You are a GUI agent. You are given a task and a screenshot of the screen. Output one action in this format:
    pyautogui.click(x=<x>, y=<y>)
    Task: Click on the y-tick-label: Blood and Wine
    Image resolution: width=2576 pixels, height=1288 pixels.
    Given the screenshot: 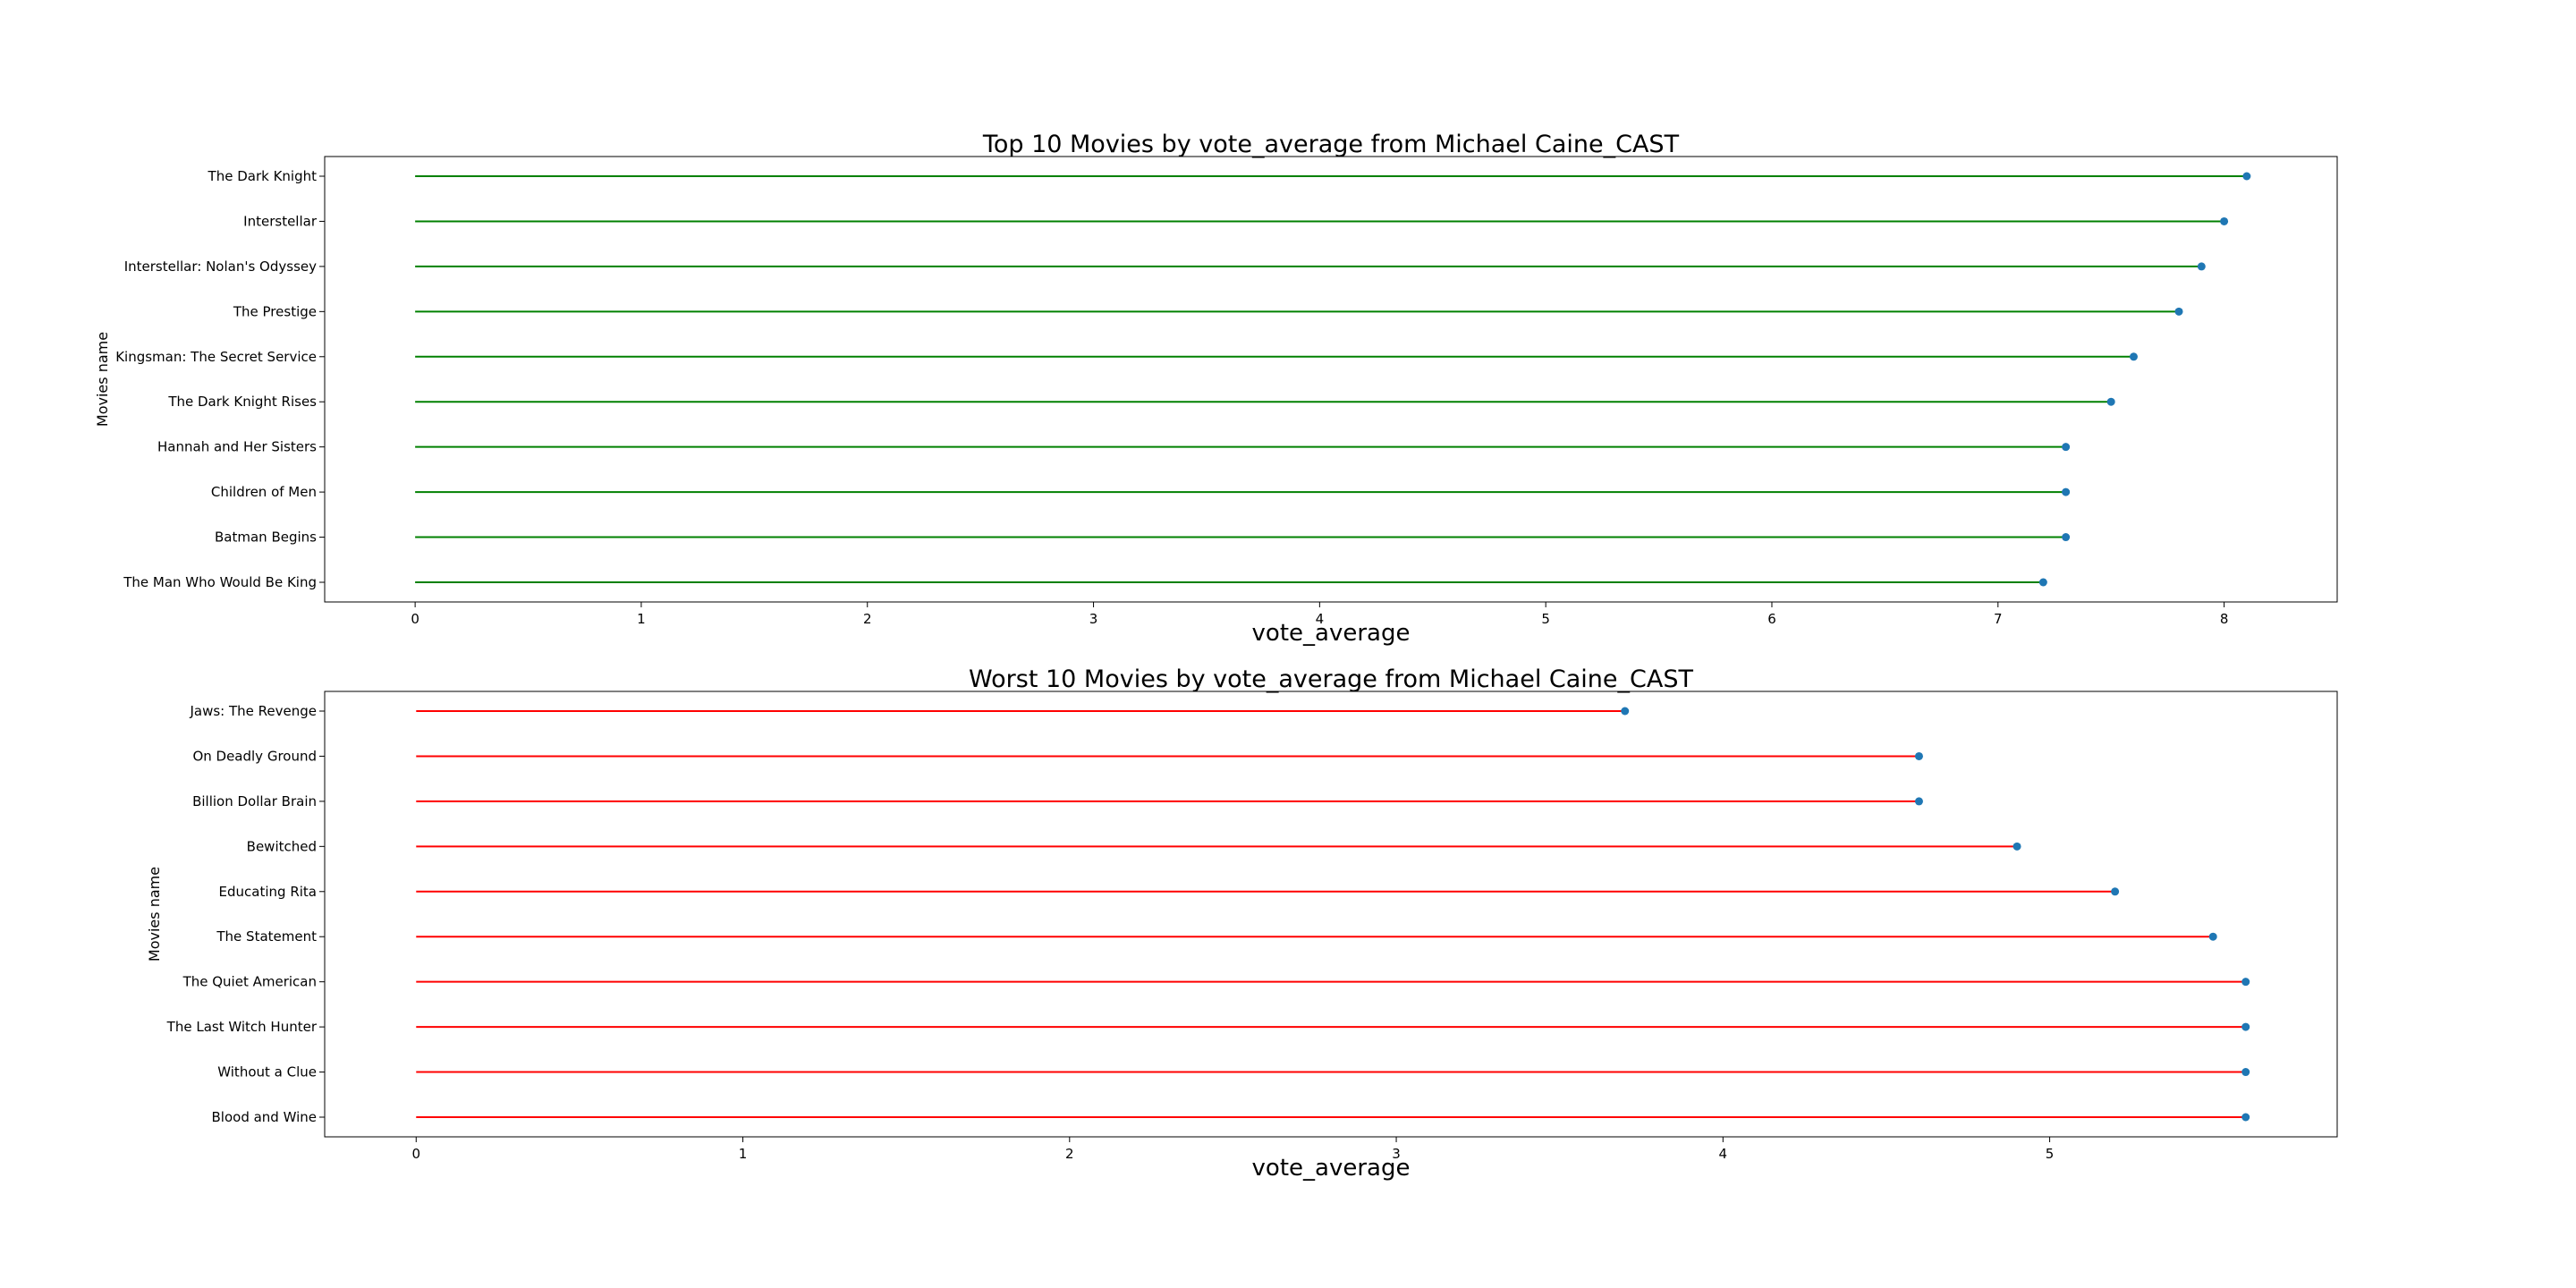 What is the action you would take?
    pyautogui.click(x=265, y=1117)
    